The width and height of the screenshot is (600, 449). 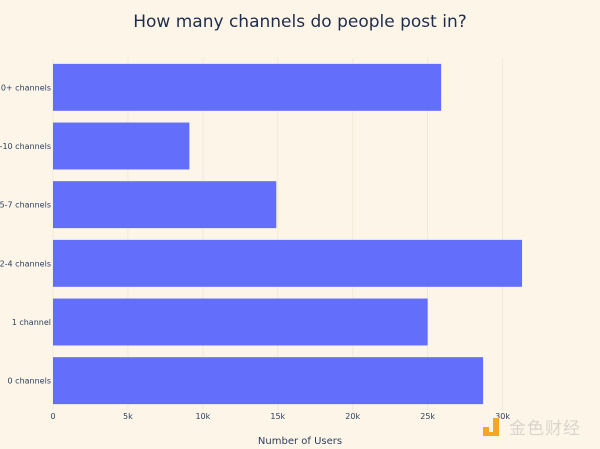 What do you see at coordinates (545, 429) in the screenshot?
I see `watermark-text: 金色财经` at bounding box center [545, 429].